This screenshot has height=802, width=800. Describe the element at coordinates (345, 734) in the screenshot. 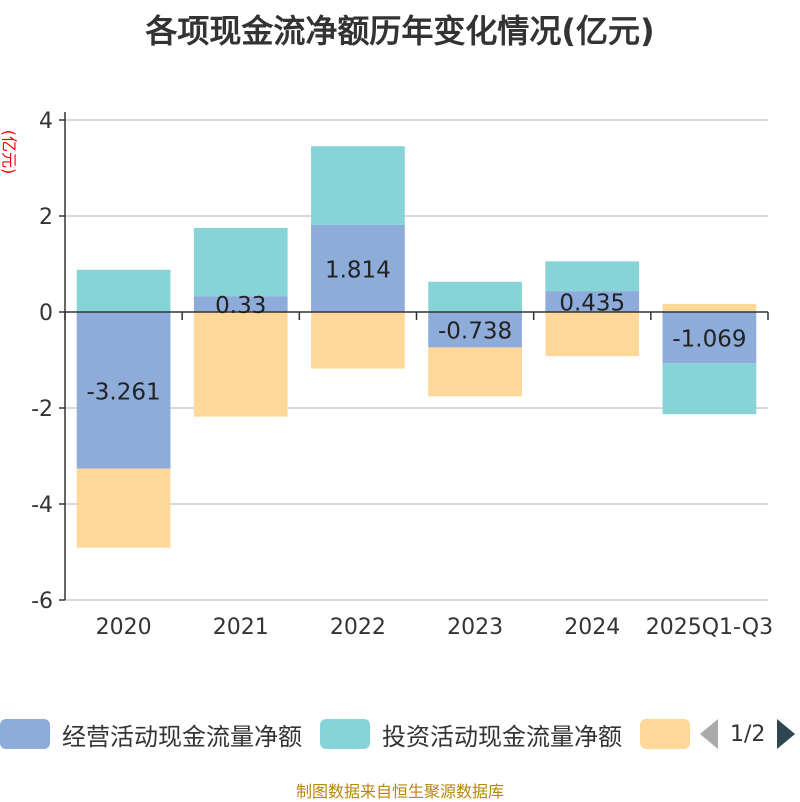

I see `legend-swatch-investing` at that location.